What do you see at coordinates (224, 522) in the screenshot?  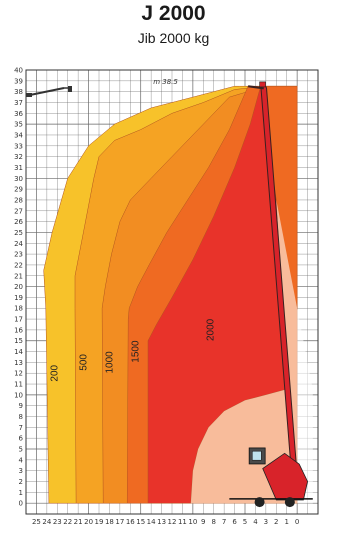 I see `x-tick-label: 7` at bounding box center [224, 522].